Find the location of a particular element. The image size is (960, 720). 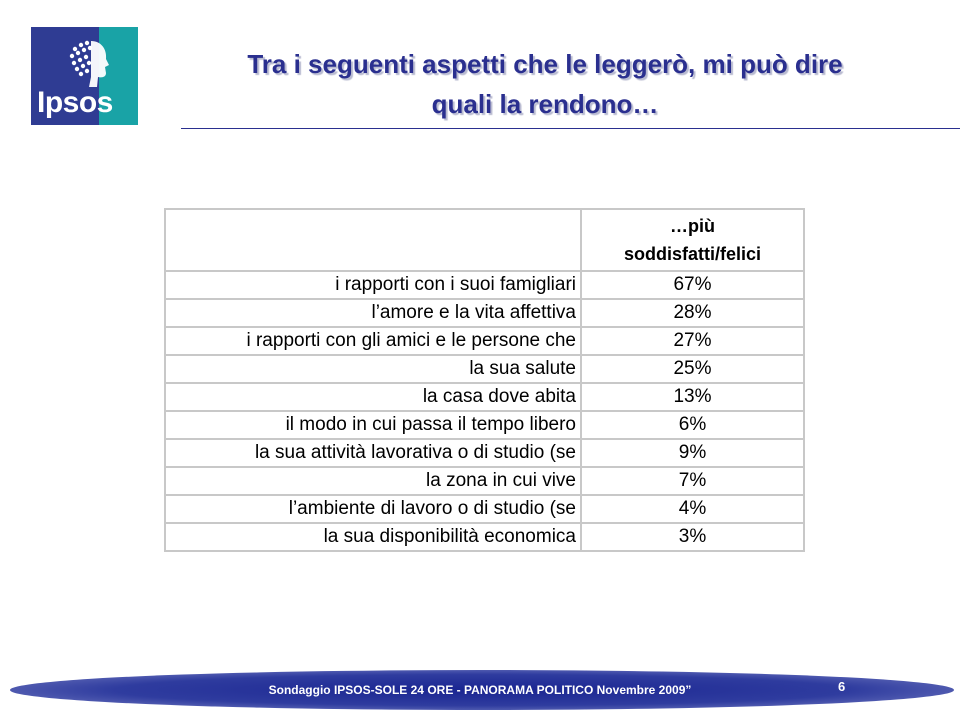

row-value: 3% is located at coordinates (692, 537).